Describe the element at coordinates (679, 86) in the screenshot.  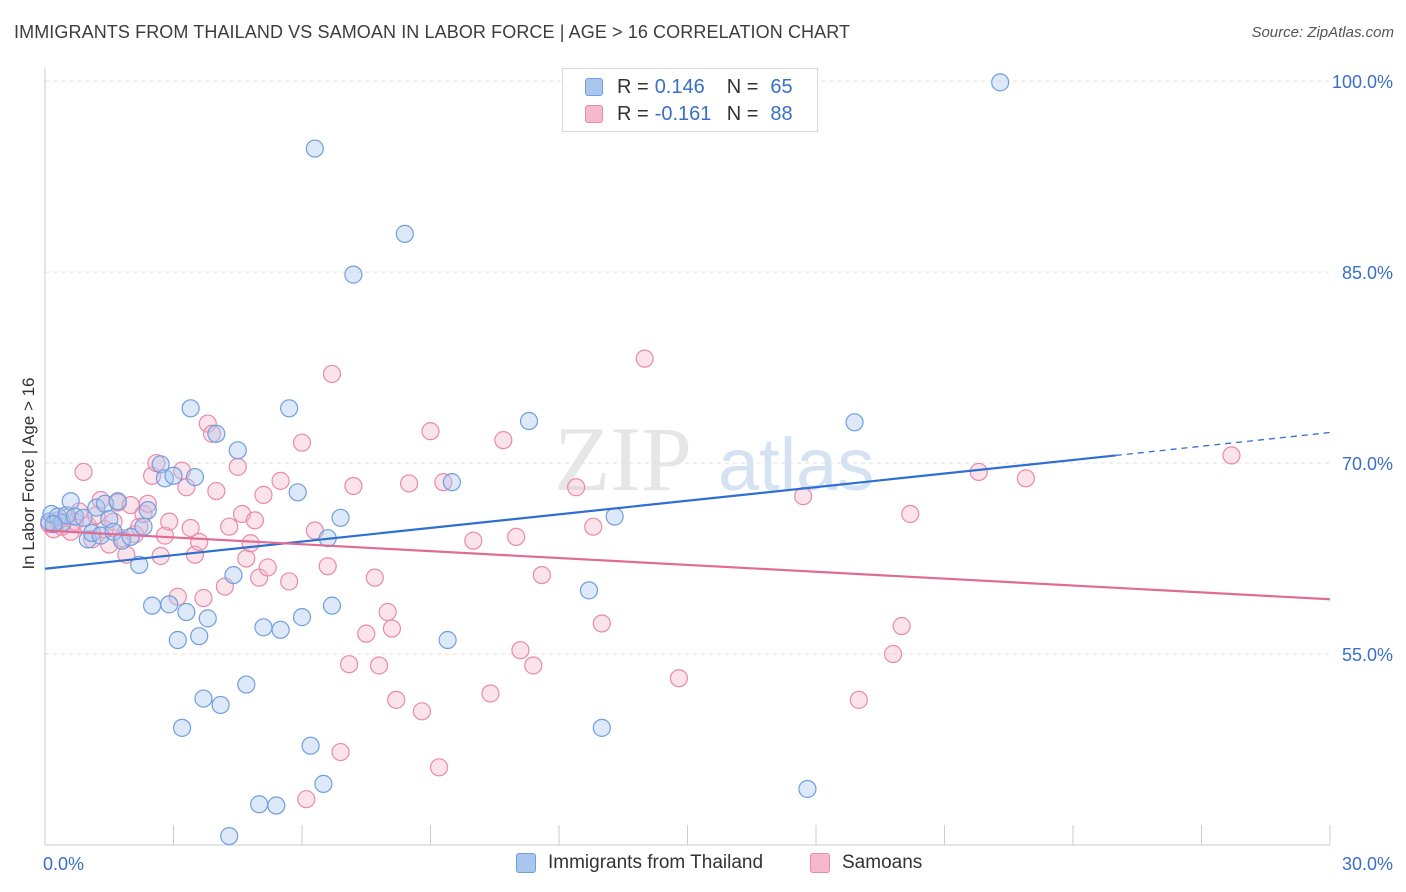
I see `legend-r-value: 0.146` at that location.